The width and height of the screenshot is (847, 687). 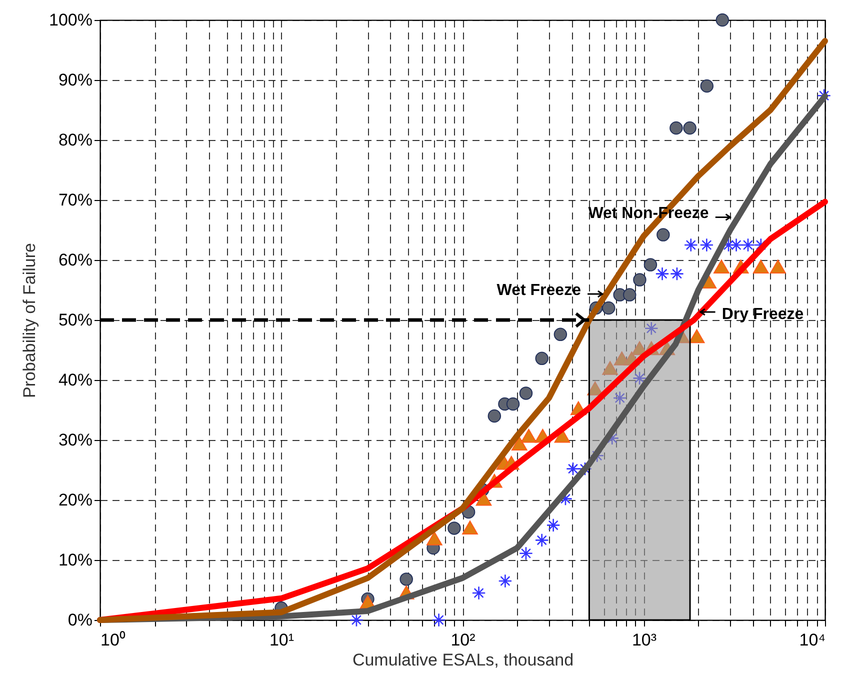 I want to click on x-tick-label: 10², so click(x=463, y=640).